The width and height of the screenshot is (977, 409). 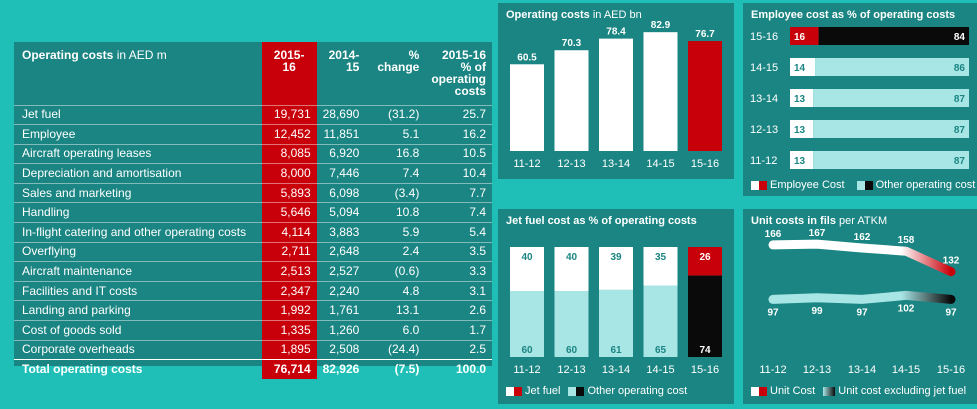 What do you see at coordinates (617, 15) in the screenshot?
I see `chart-title-unit: in AED bn` at bounding box center [617, 15].